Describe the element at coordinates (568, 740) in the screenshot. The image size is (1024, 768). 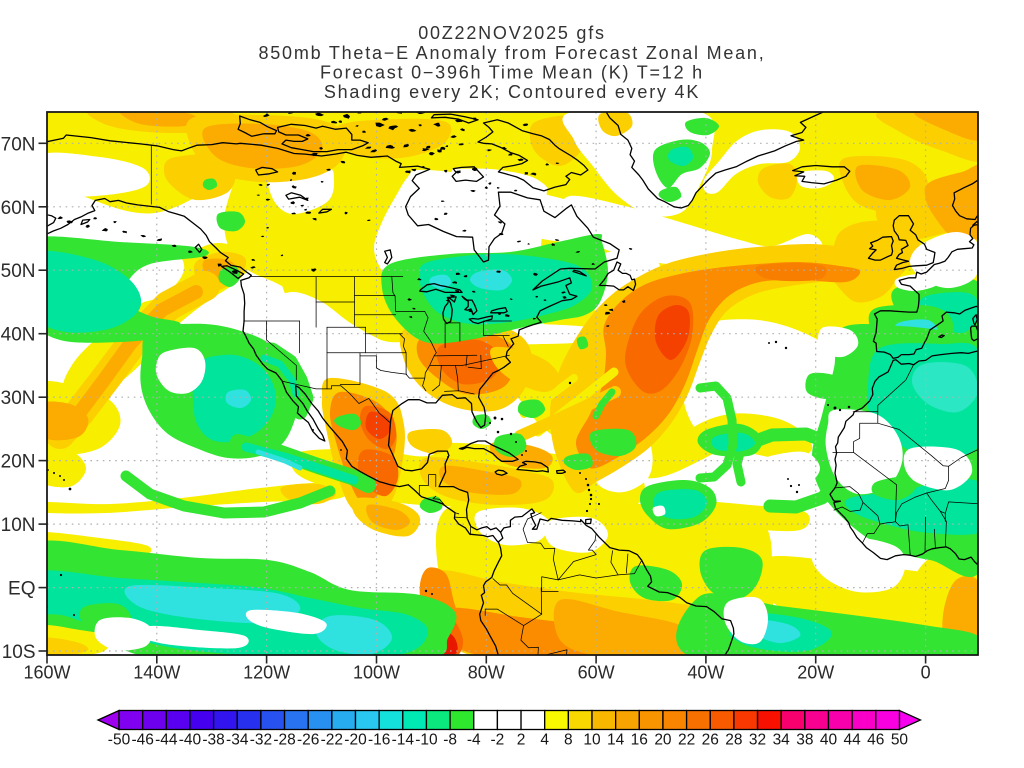
I see `svg-text: 8` at that location.